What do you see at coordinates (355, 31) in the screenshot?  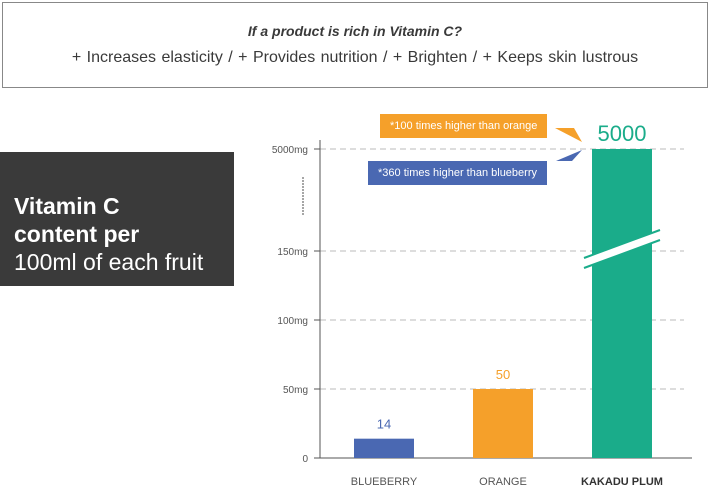 I see `info-title: If a product is rich in Vitamin C?` at bounding box center [355, 31].